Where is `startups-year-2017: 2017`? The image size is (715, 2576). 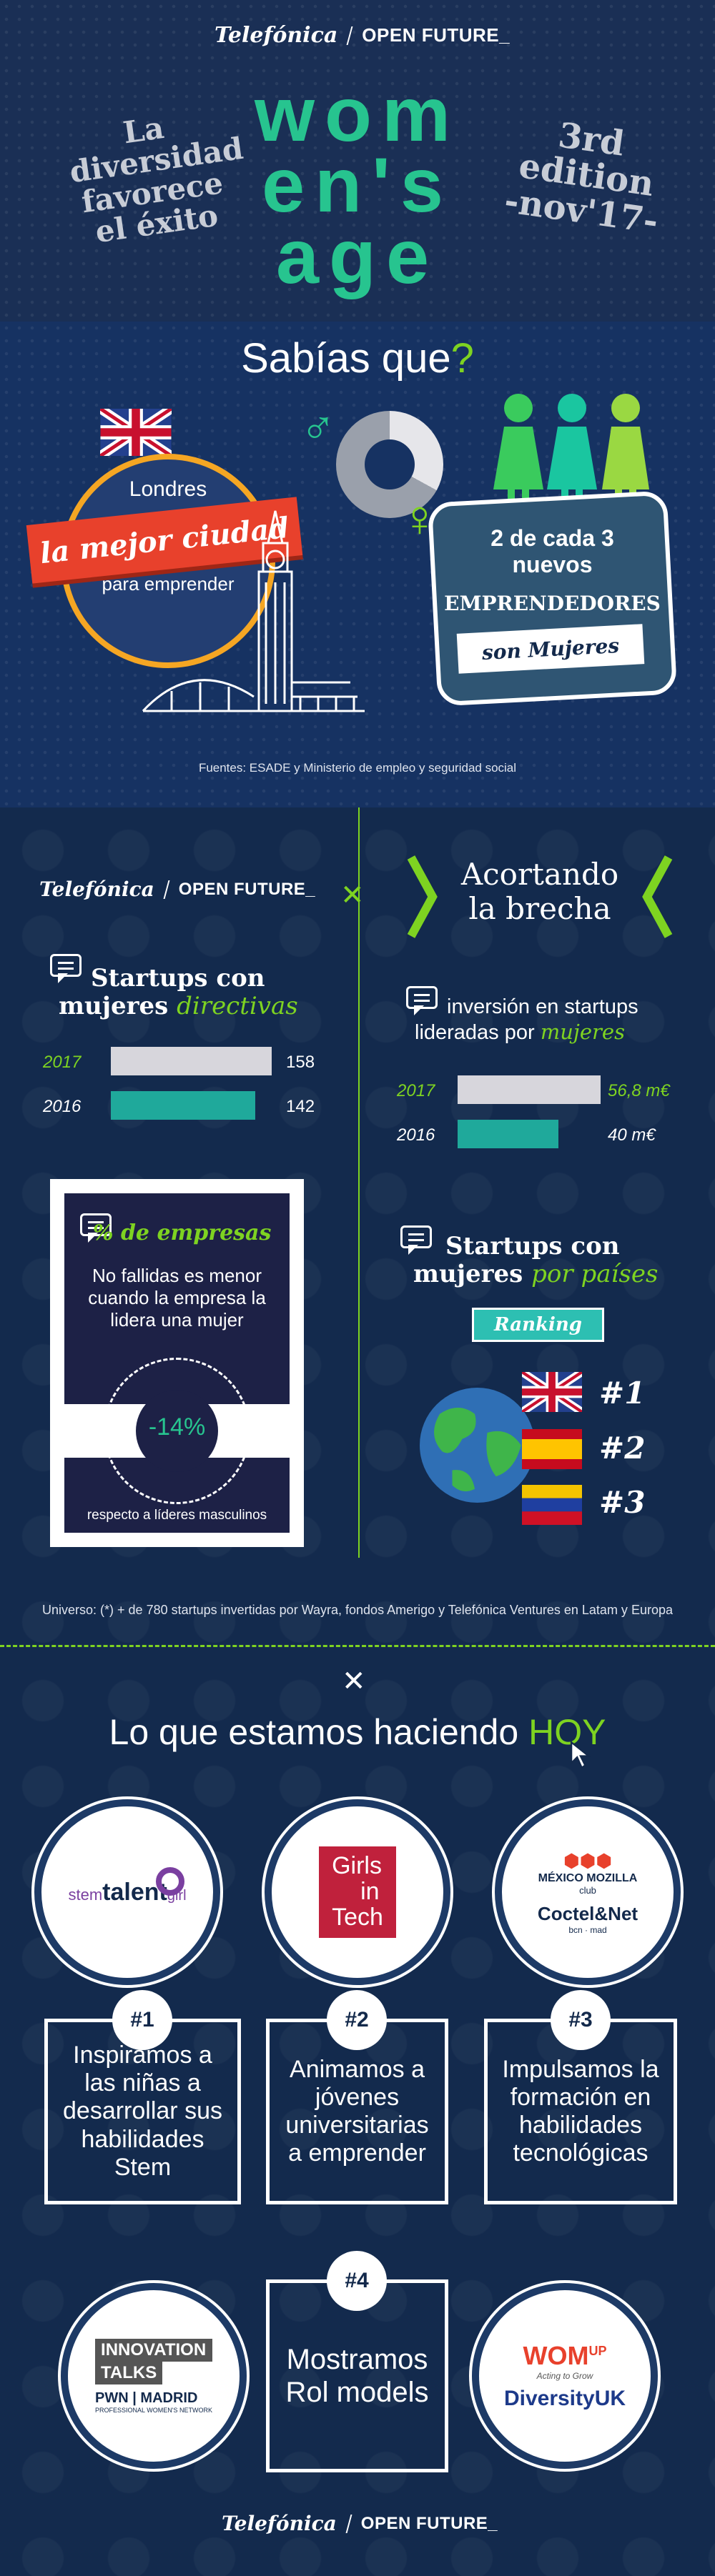 startups-year-2017: 2017 is located at coordinates (62, 1062).